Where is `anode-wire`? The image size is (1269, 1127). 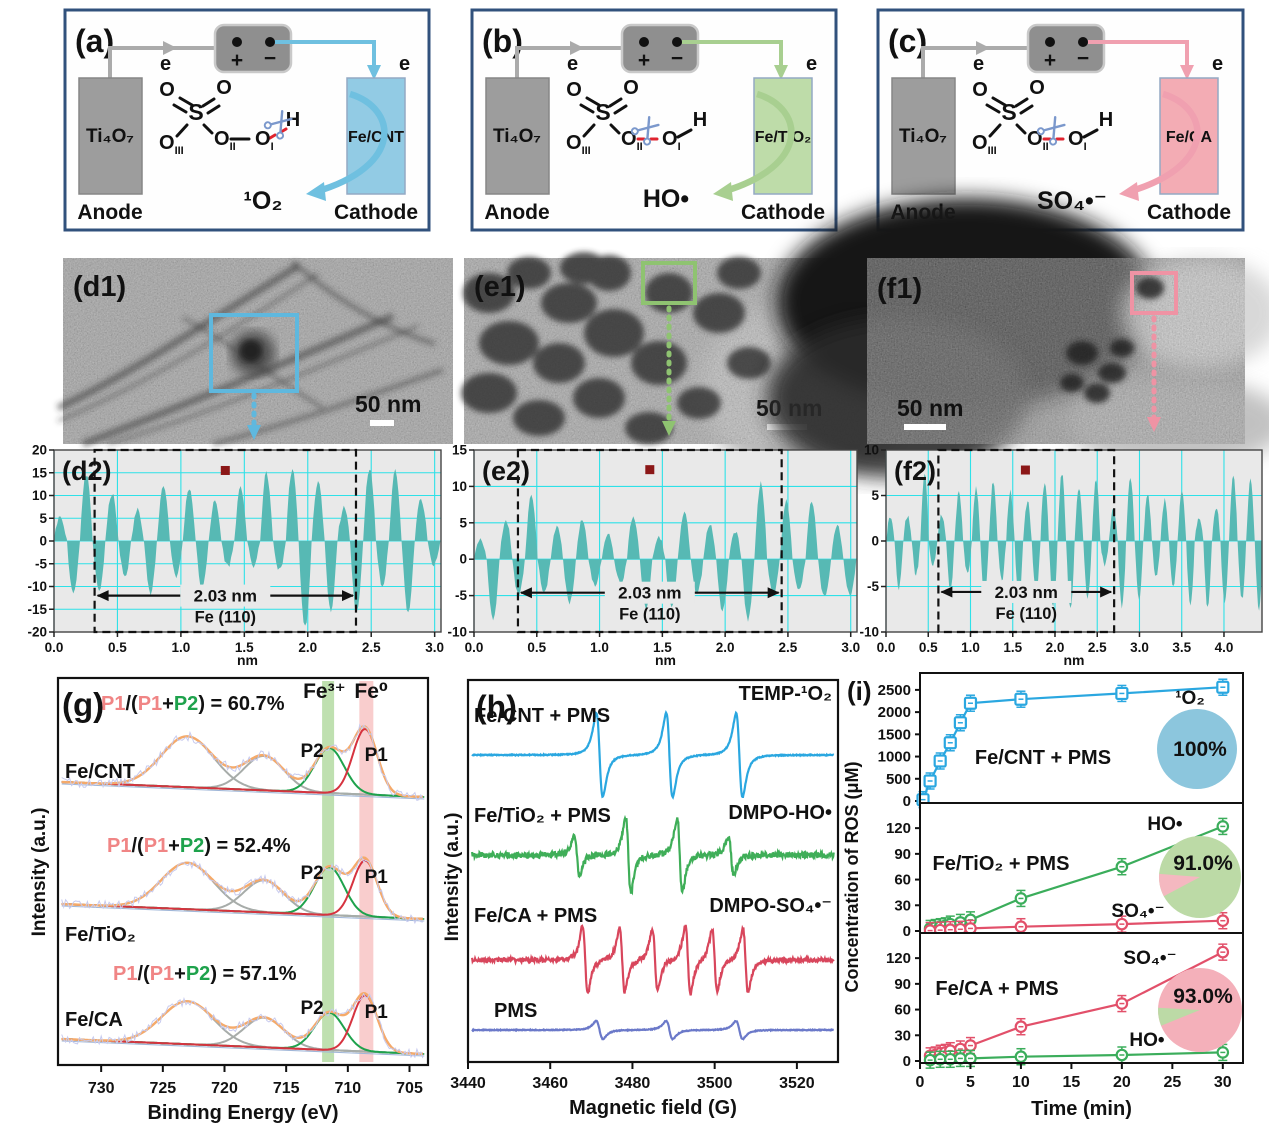
anode-wire is located at coordinates (974, 63).